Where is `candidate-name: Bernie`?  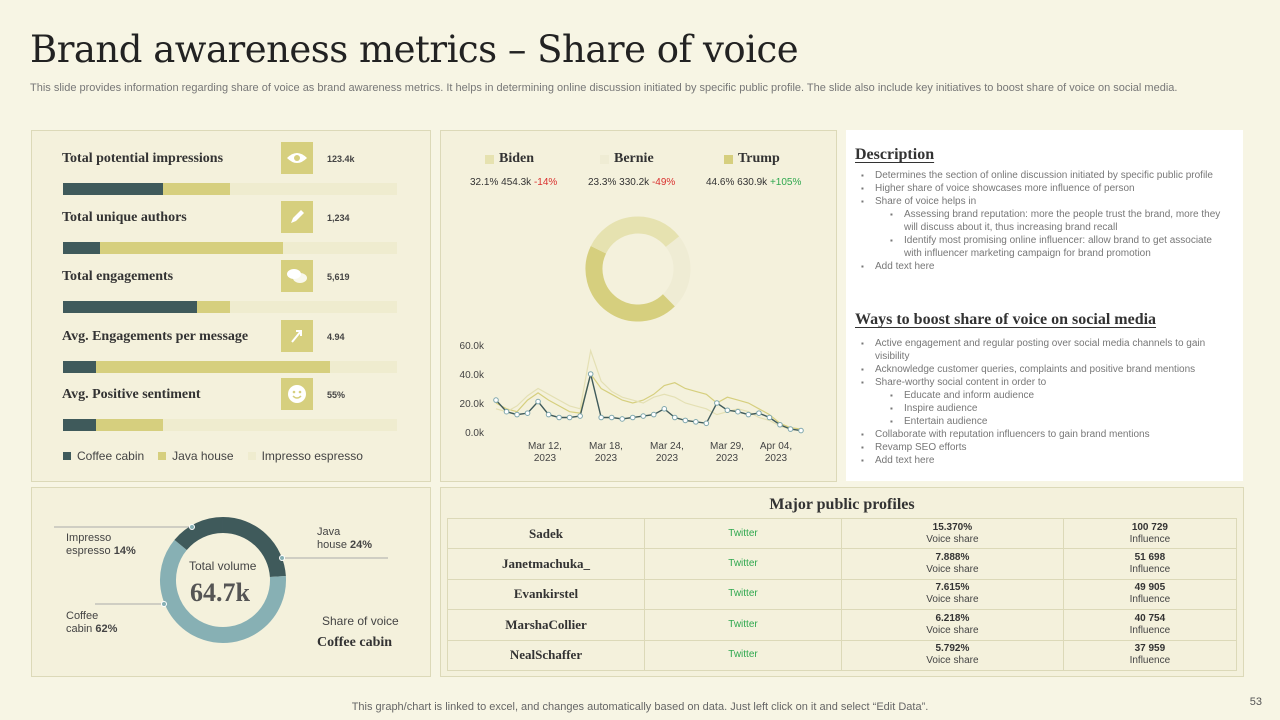 candidate-name: Bernie is located at coordinates (634, 158).